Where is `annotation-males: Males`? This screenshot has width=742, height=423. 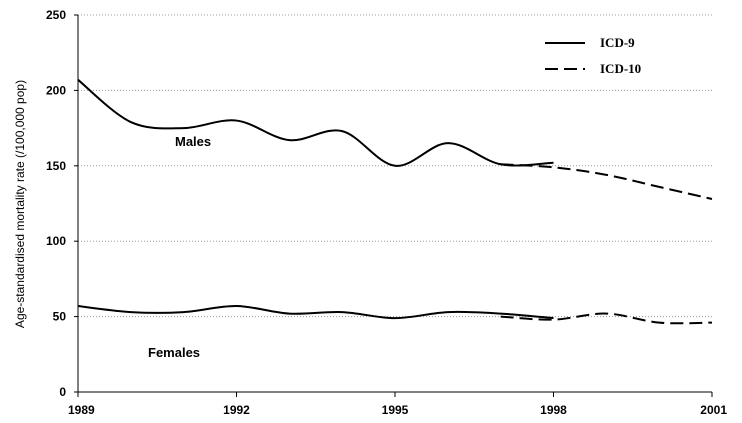
annotation-males: Males is located at coordinates (193, 141).